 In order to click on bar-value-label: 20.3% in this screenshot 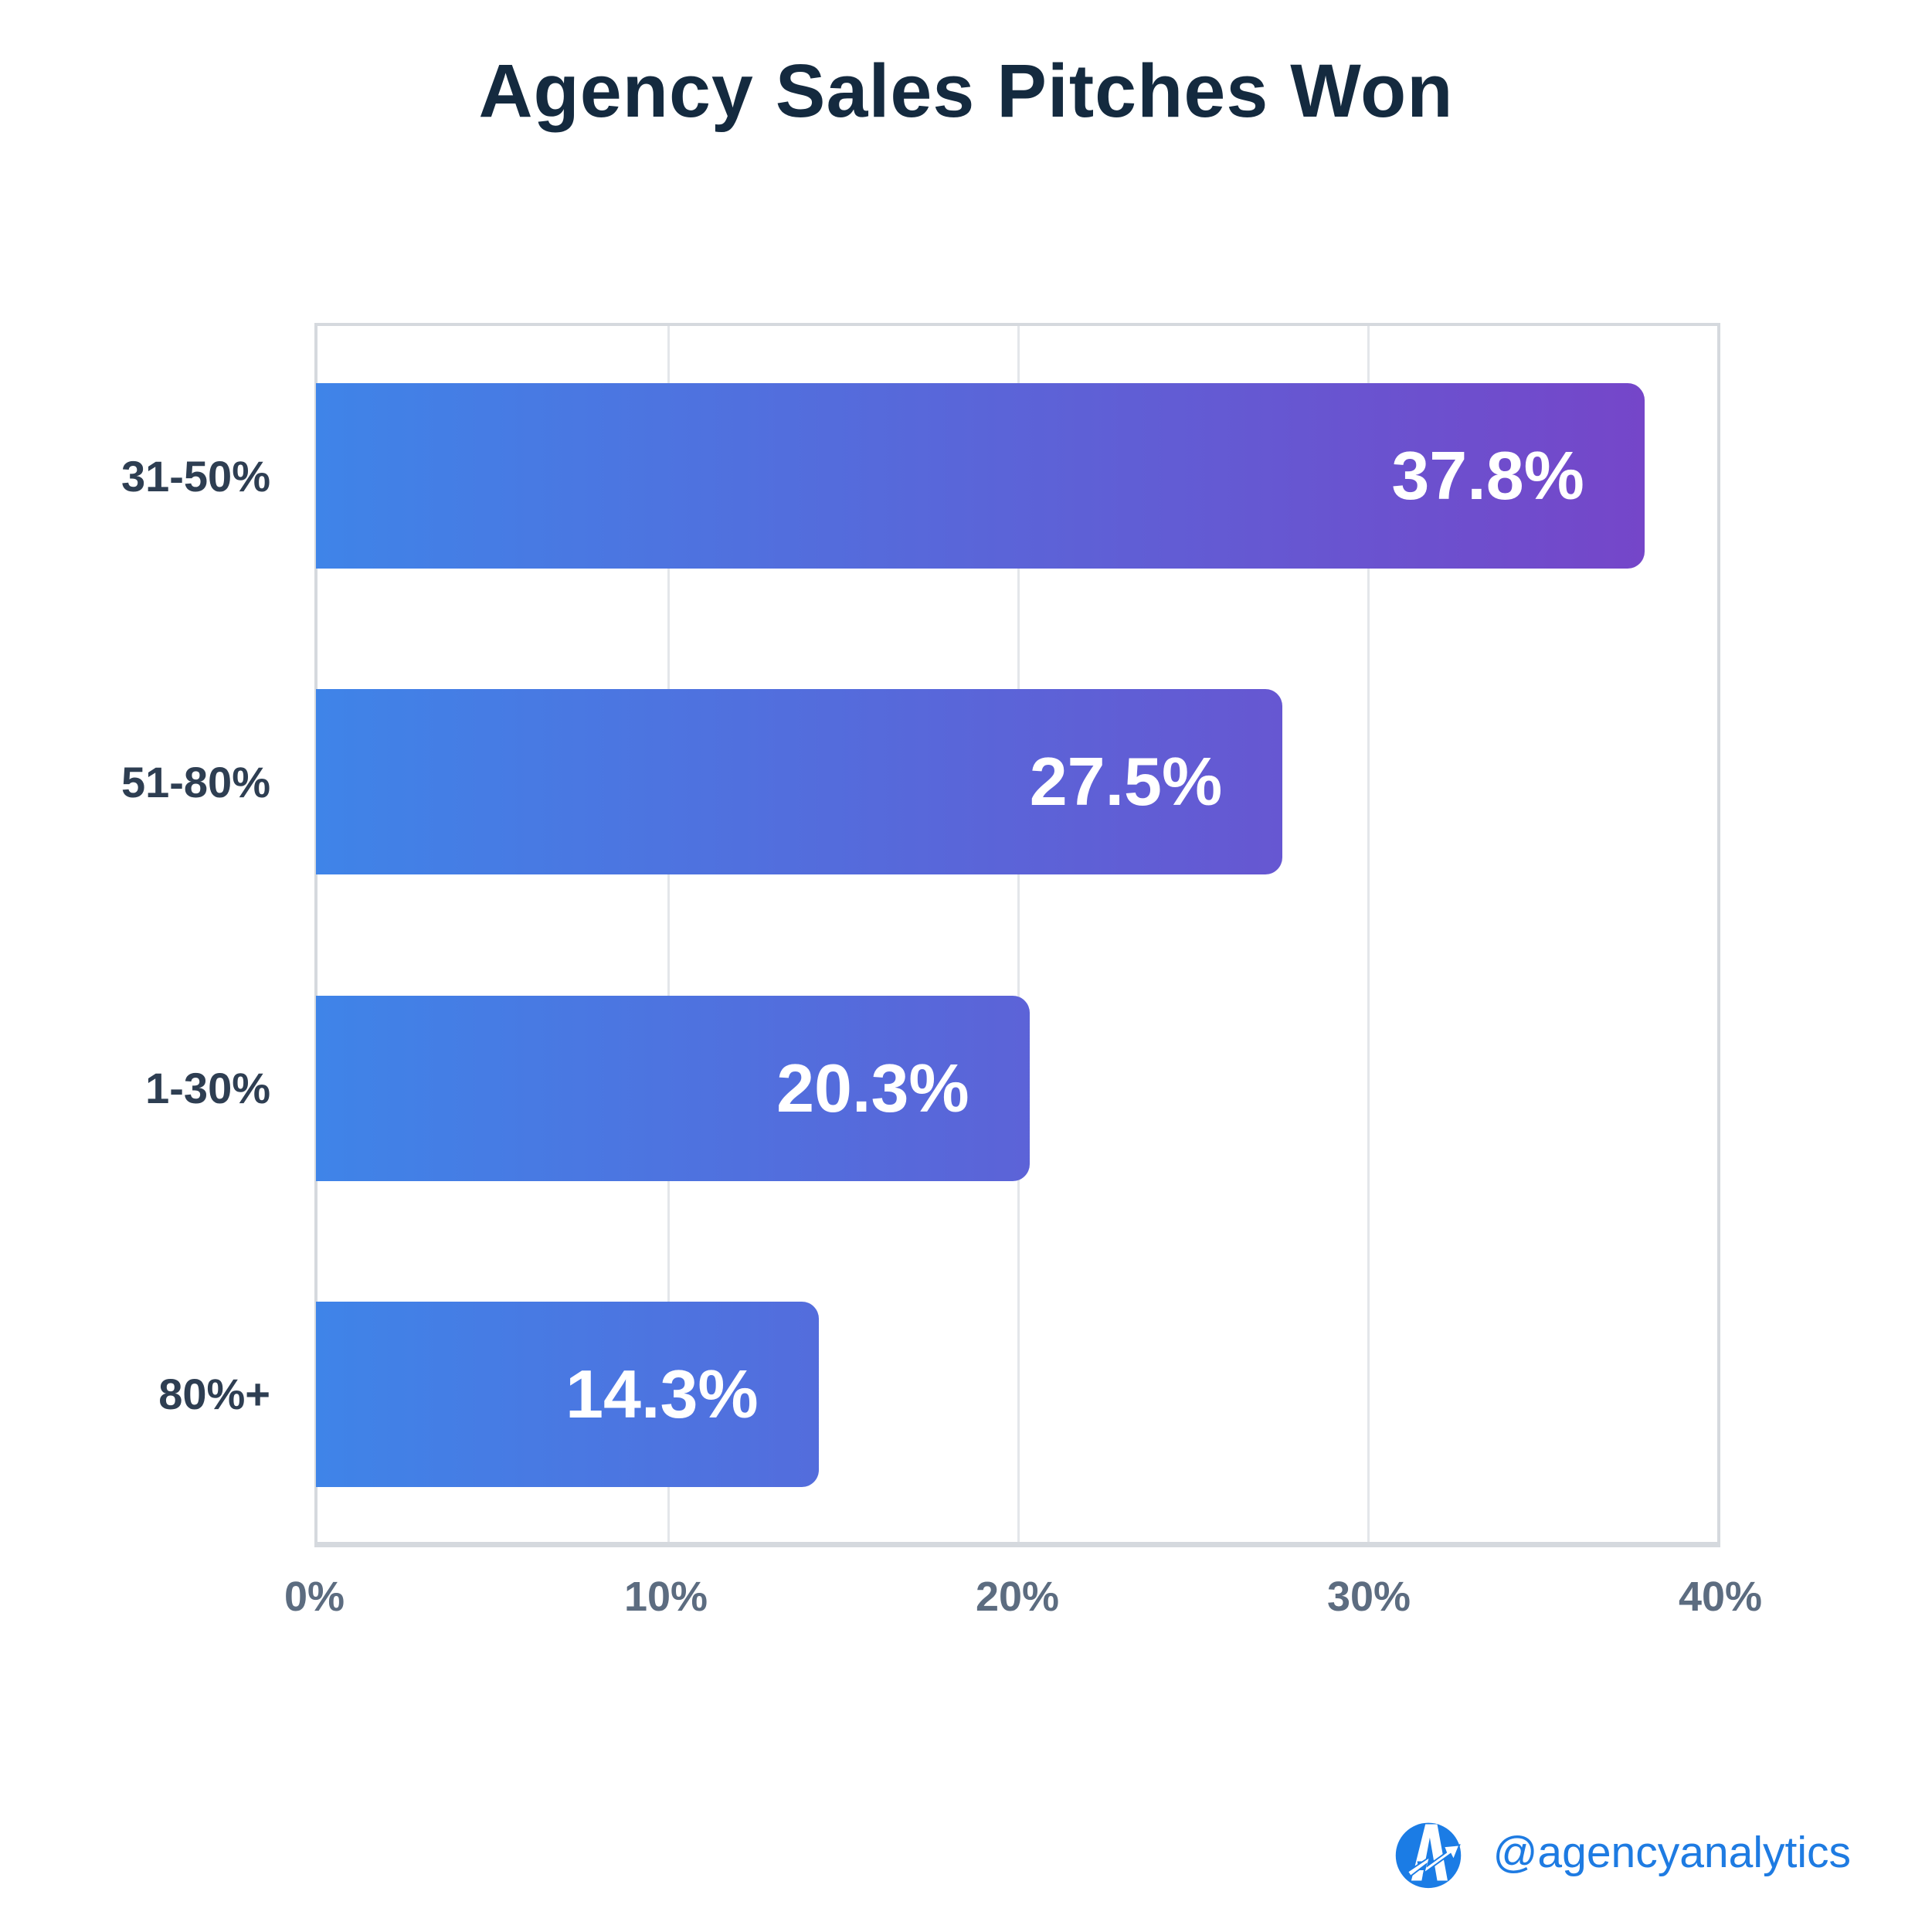, I will do `click(873, 1088)`.